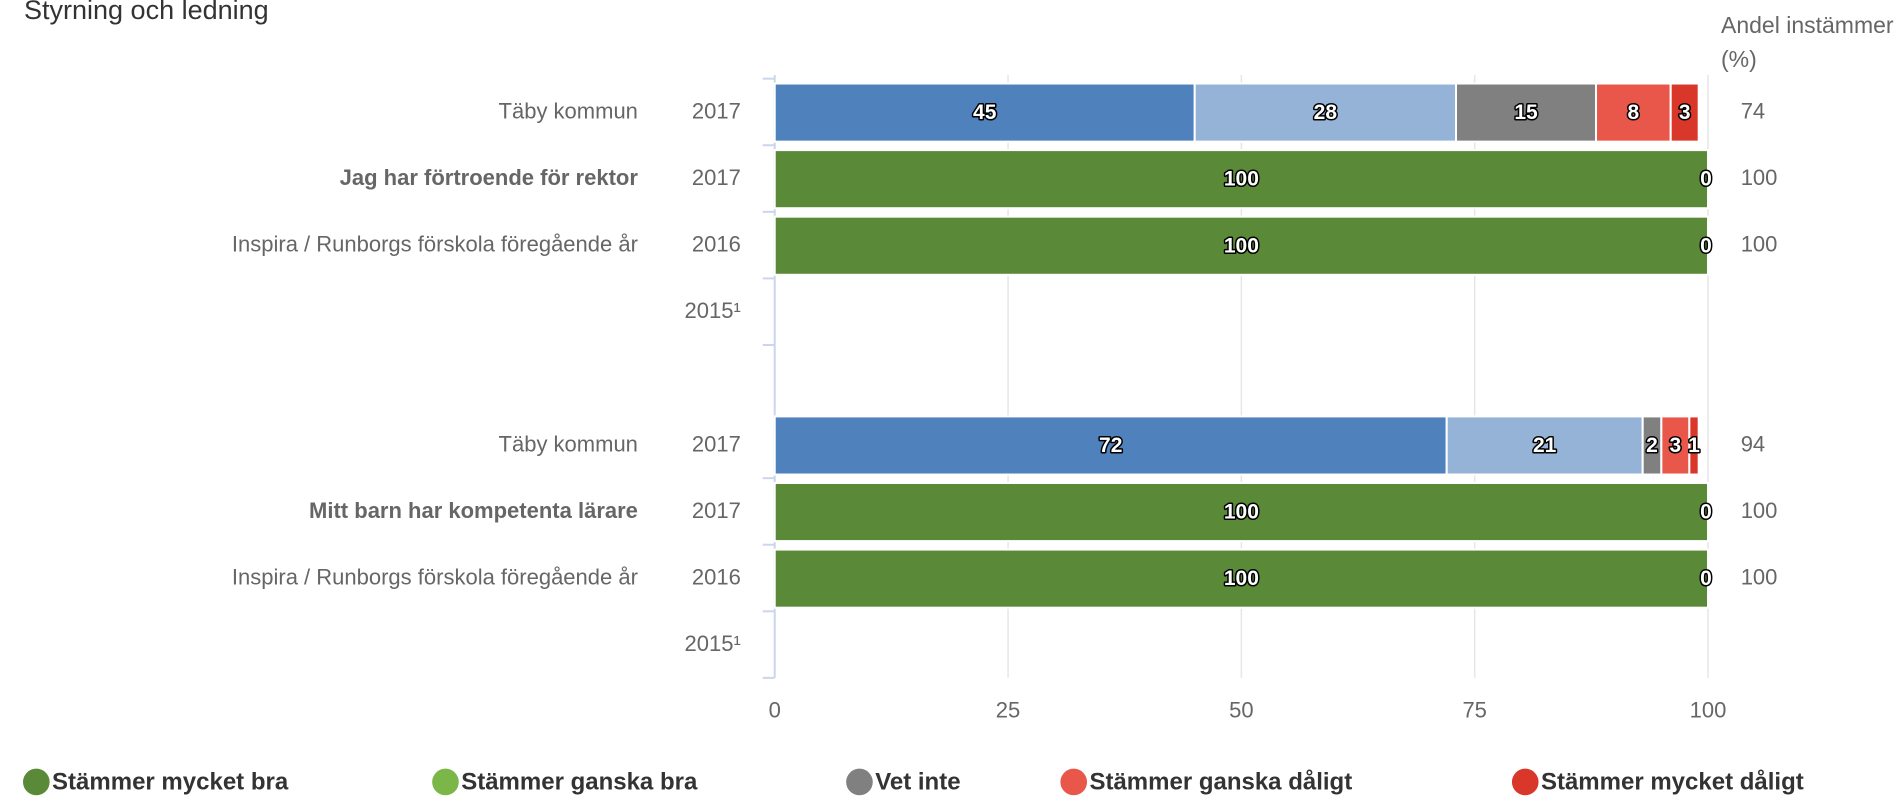  Describe the element at coordinates (579, 781) in the screenshot. I see `legend-label: Stämmer ganska bra` at that location.